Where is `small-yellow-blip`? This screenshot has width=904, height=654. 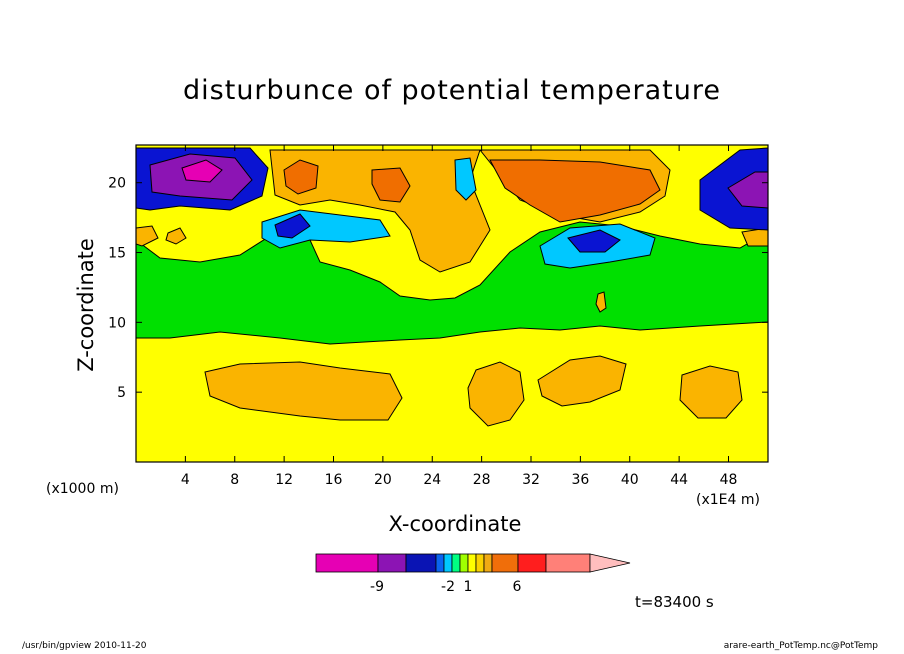
small-yellow-blip is located at coordinates (601, 302).